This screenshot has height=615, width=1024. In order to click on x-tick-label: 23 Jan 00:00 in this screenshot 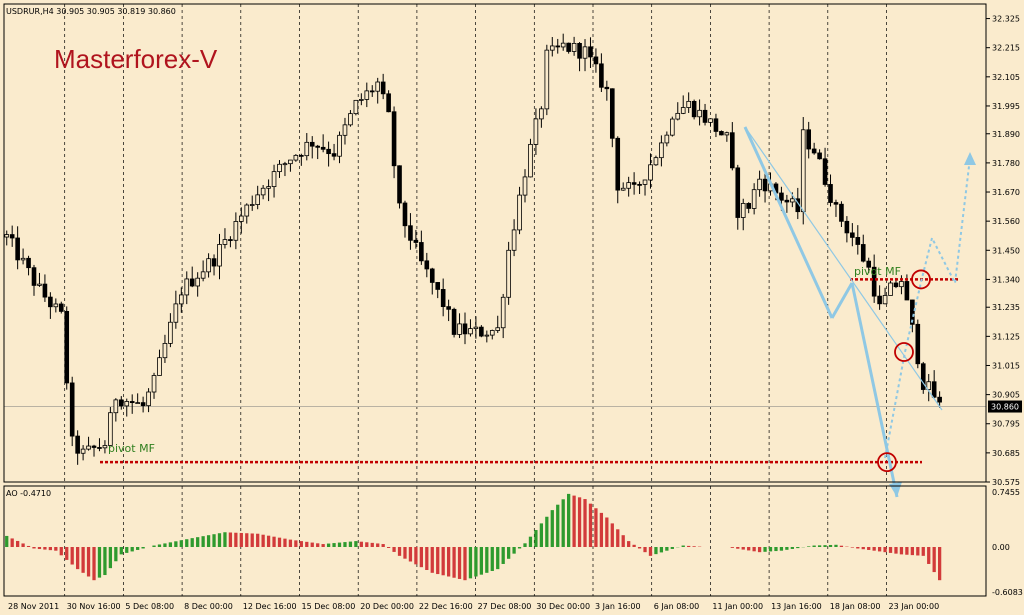, I will do `click(914, 606)`.